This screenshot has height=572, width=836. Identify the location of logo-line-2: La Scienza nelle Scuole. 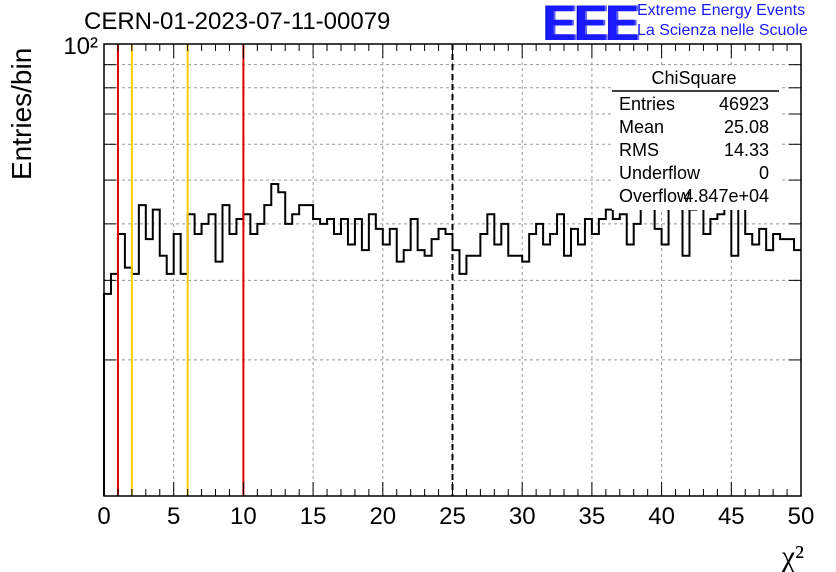
(722, 30).